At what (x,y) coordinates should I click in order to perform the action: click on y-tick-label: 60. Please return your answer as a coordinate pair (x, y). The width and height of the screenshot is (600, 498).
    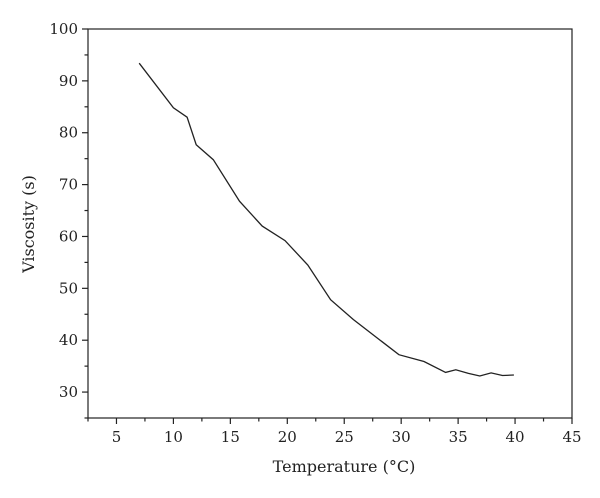
    Looking at the image, I should click on (68, 236).